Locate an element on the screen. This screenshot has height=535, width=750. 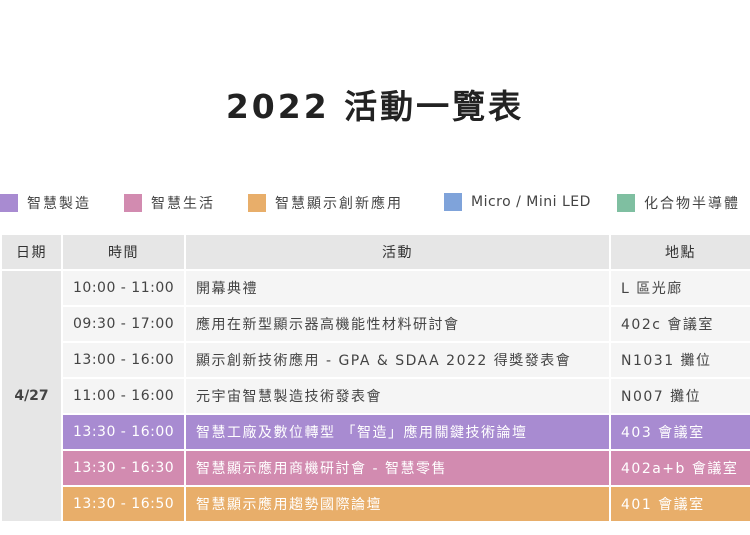
legend-label: 化合物半導體 is located at coordinates (692, 204).